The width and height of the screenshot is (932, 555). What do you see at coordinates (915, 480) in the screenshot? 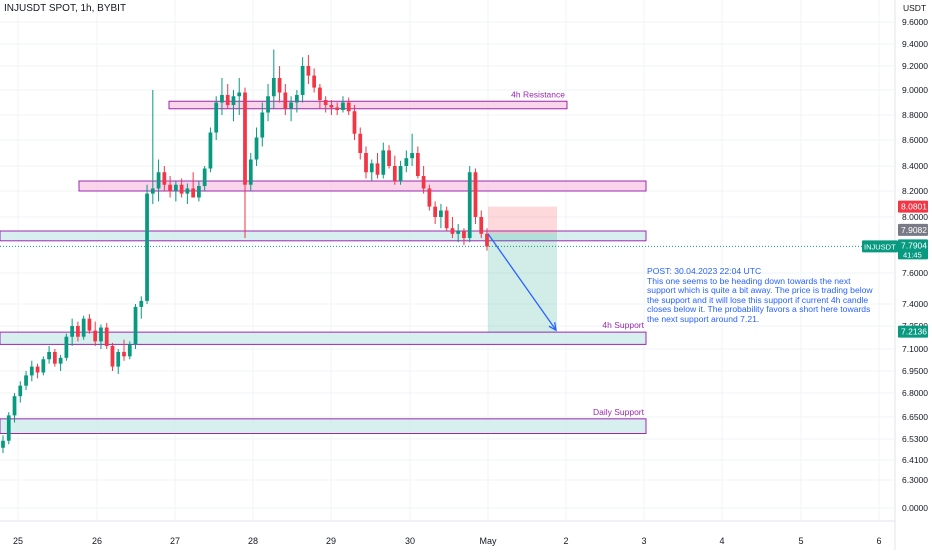
I see `price-tick-label: 6.3000` at bounding box center [915, 480].